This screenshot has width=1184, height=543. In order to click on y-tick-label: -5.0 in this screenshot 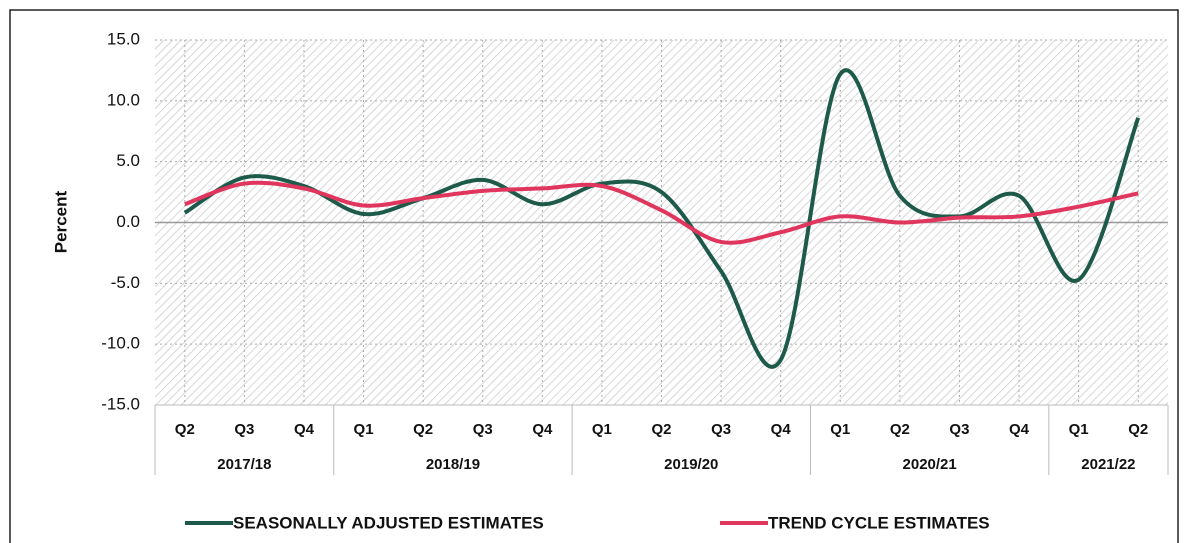, I will do `click(125, 282)`.